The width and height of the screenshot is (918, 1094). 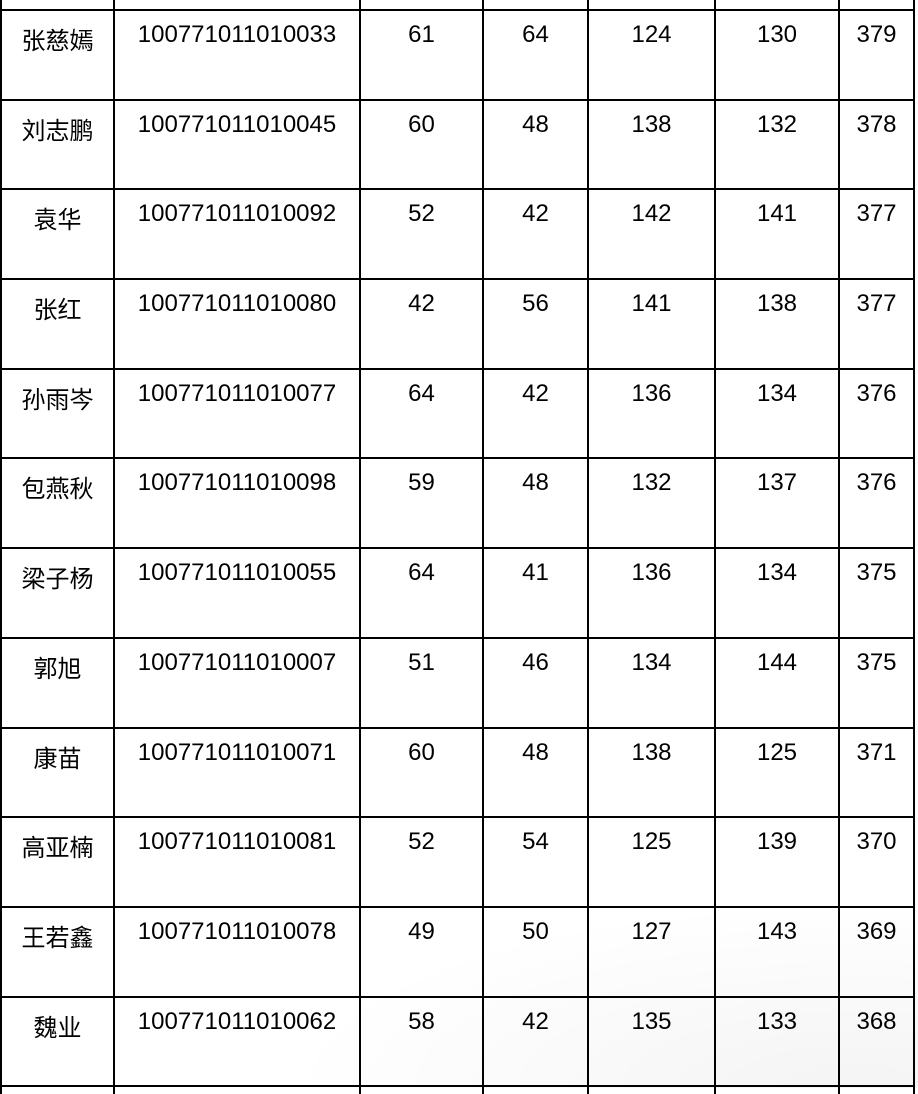 I want to click on student-name-cell: 刘志鹏, so click(x=57, y=144).